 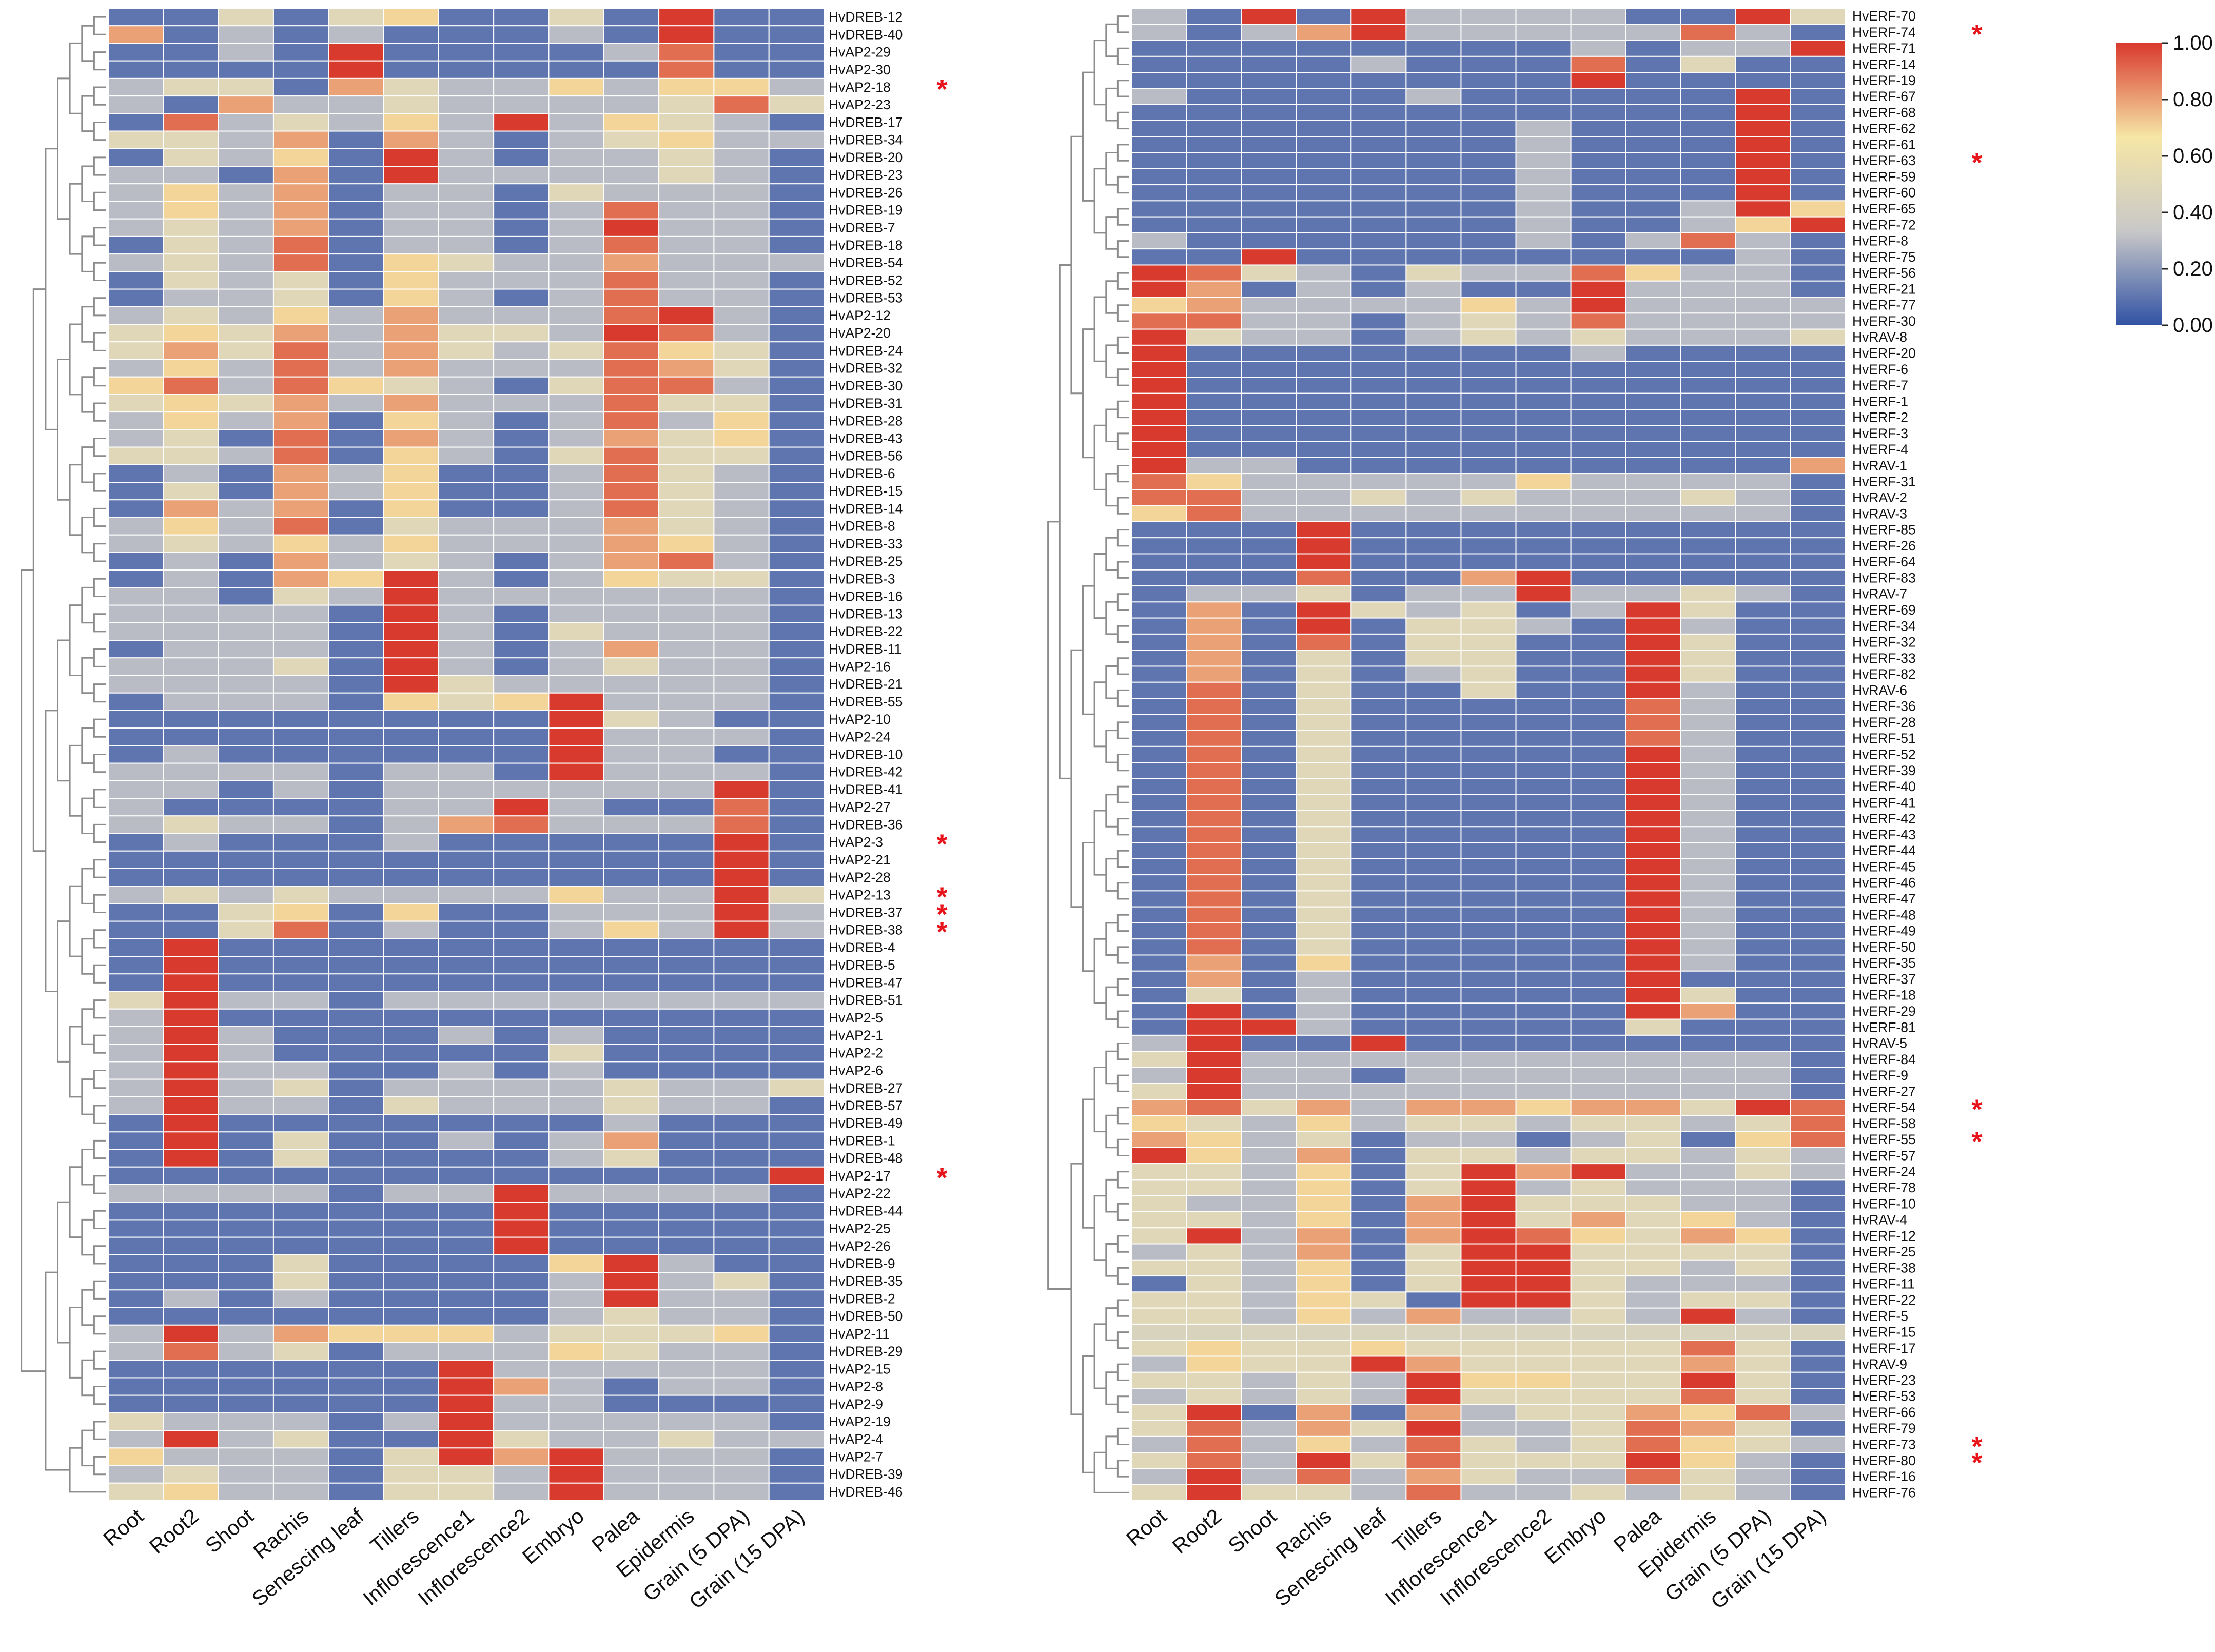 I want to click on cell-hvdreb-1-grain-5-dpa, so click(x=741, y=1140).